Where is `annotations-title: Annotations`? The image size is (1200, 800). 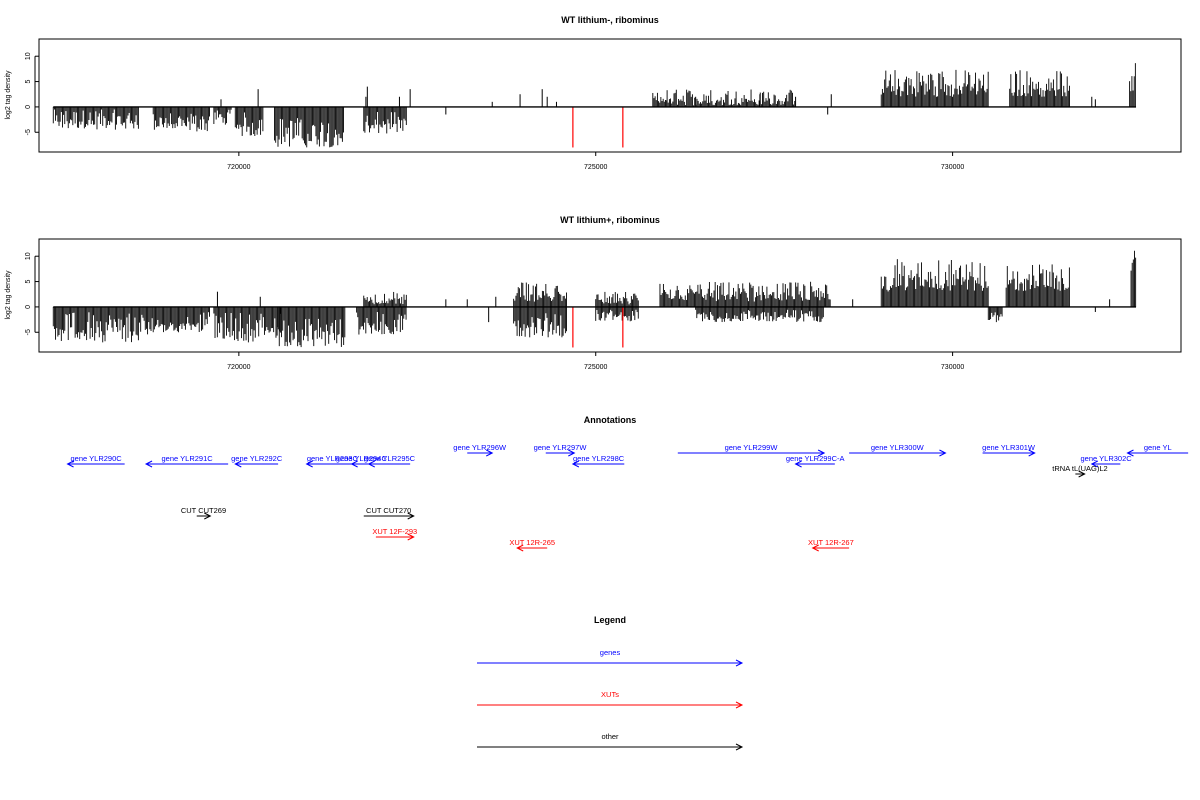
annotations-title: Annotations is located at coordinates (610, 420).